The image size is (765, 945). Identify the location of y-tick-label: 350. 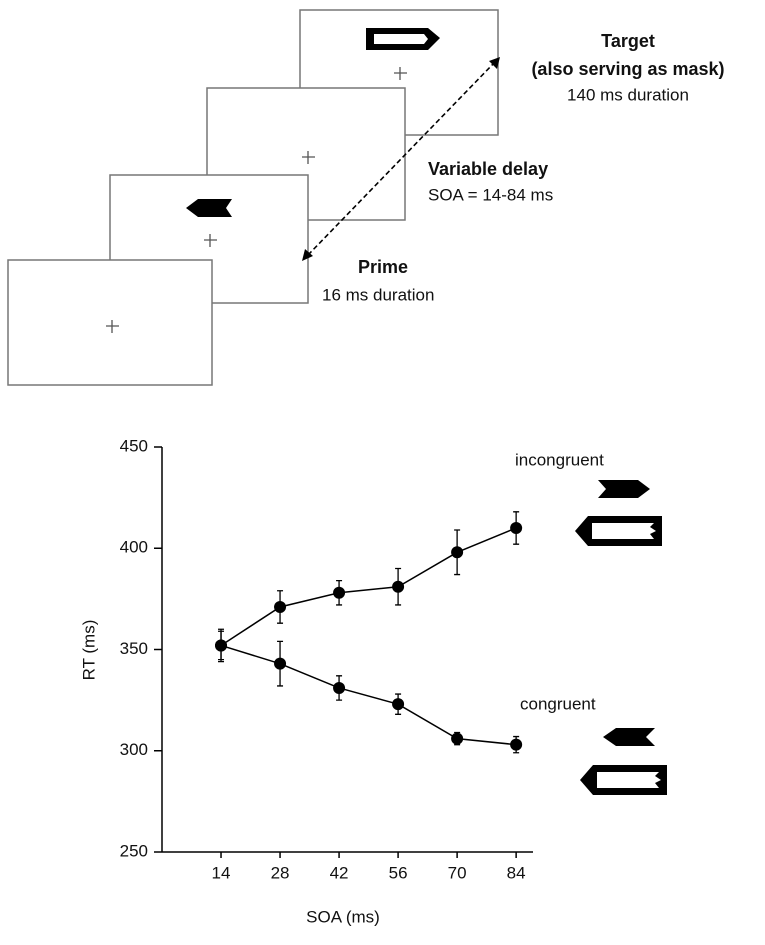
(134, 648).